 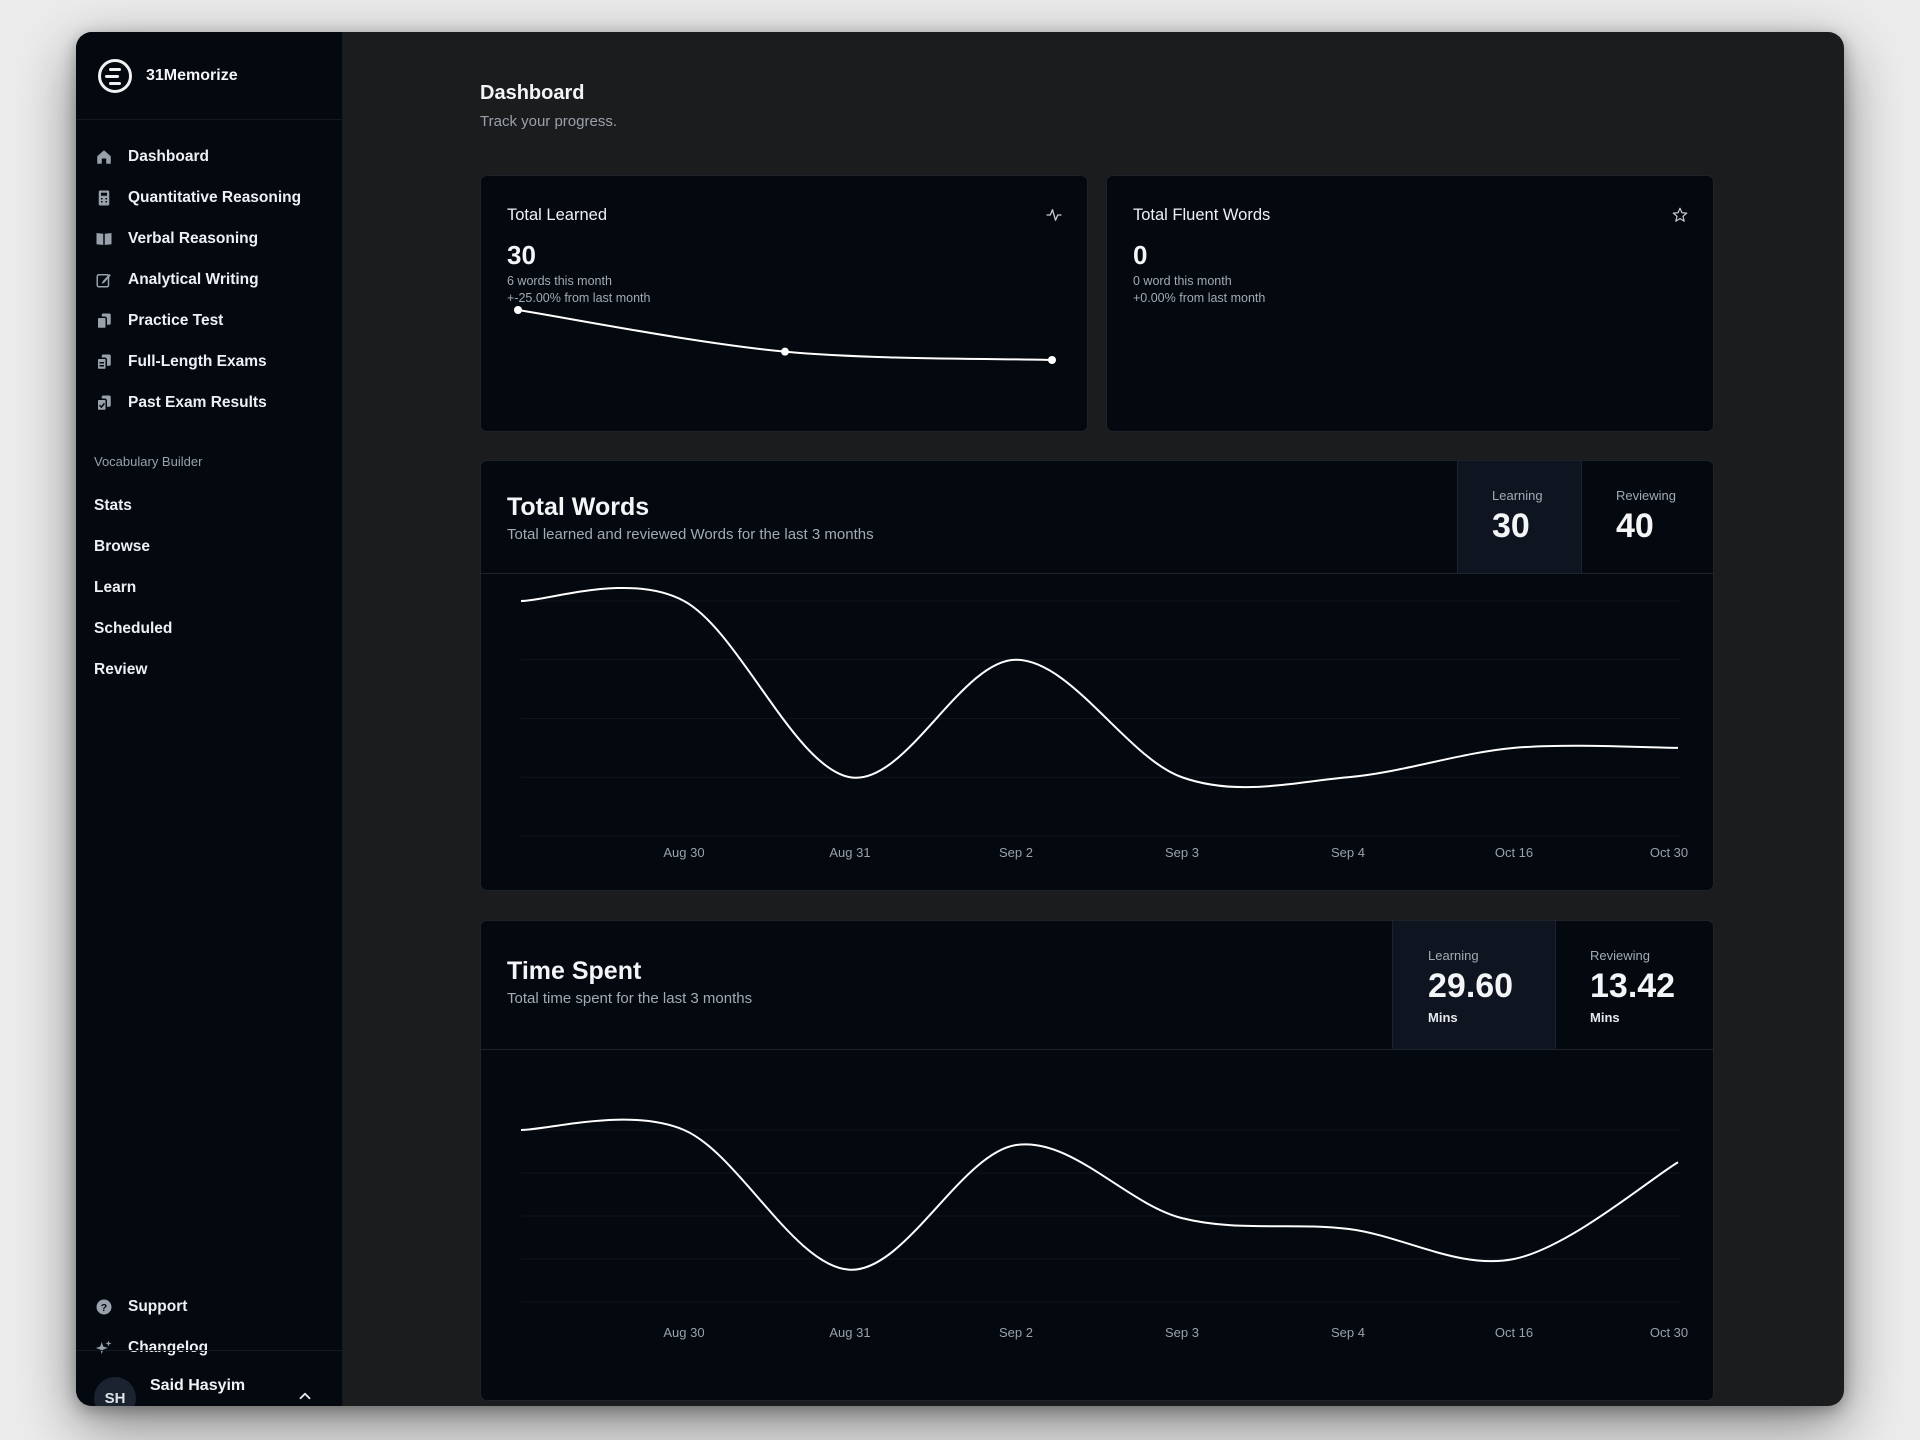 What do you see at coordinates (197, 402) in the screenshot?
I see `sidebar-item-label: Past Exam Results` at bounding box center [197, 402].